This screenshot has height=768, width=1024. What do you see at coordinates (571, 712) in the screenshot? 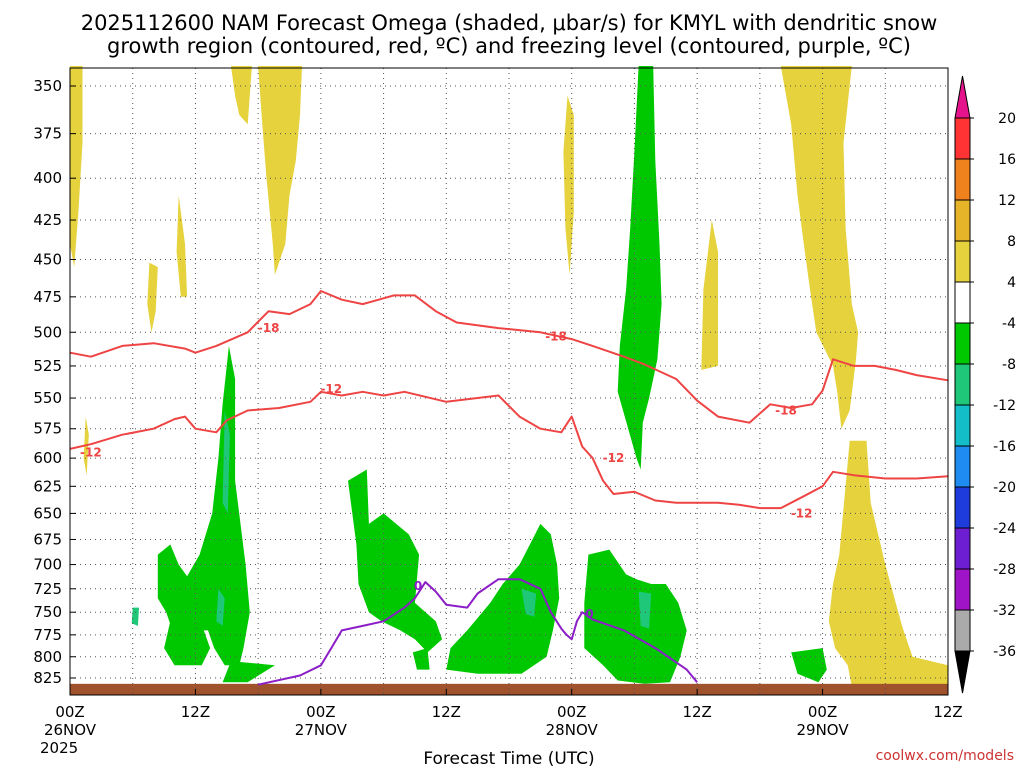
I see `x-tick-label-48: 00Z` at bounding box center [571, 712].